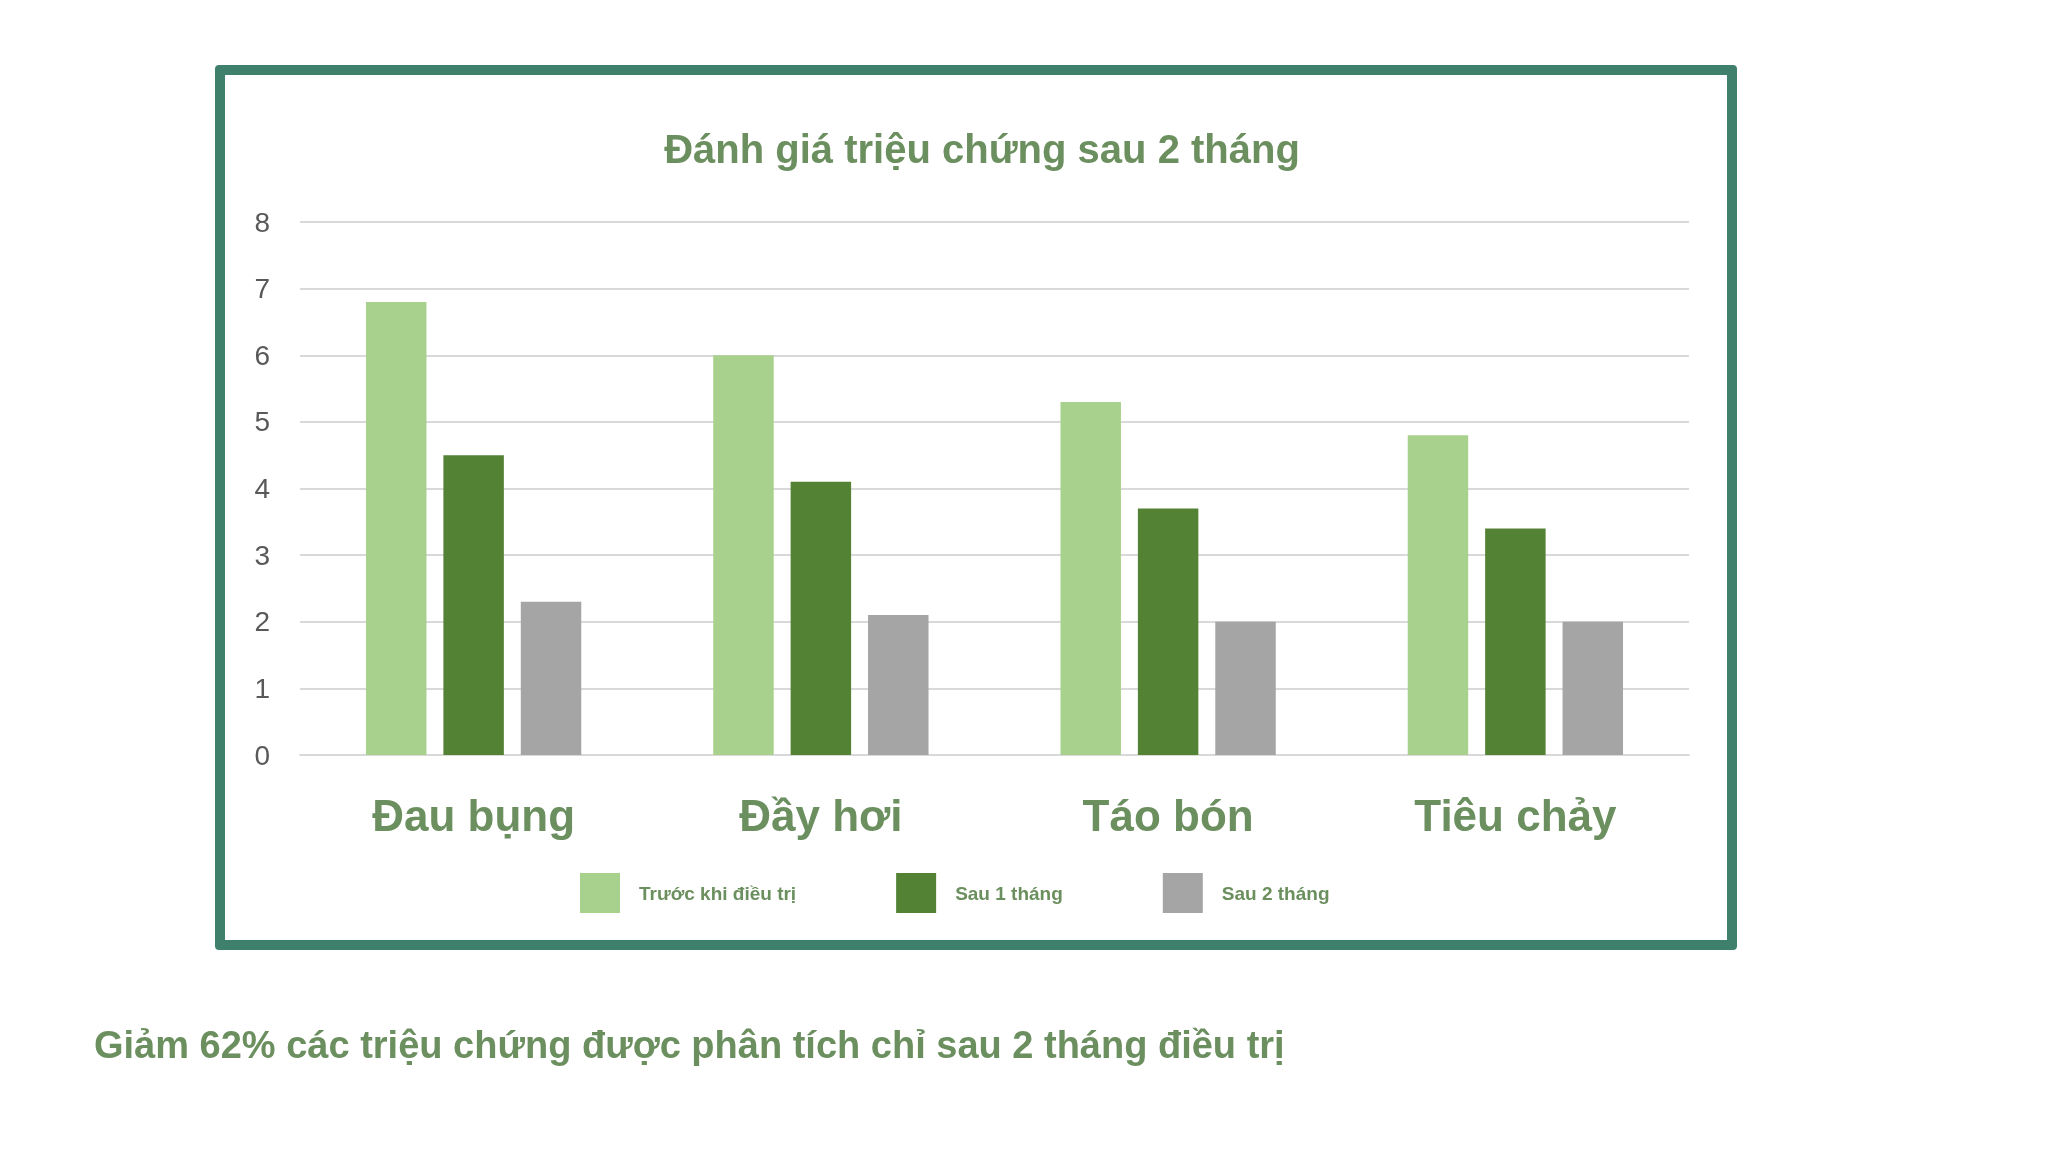 The image size is (2048, 1152). Describe the element at coordinates (718, 893) in the screenshot. I see `legend-label: Trước khi điều trị` at that location.